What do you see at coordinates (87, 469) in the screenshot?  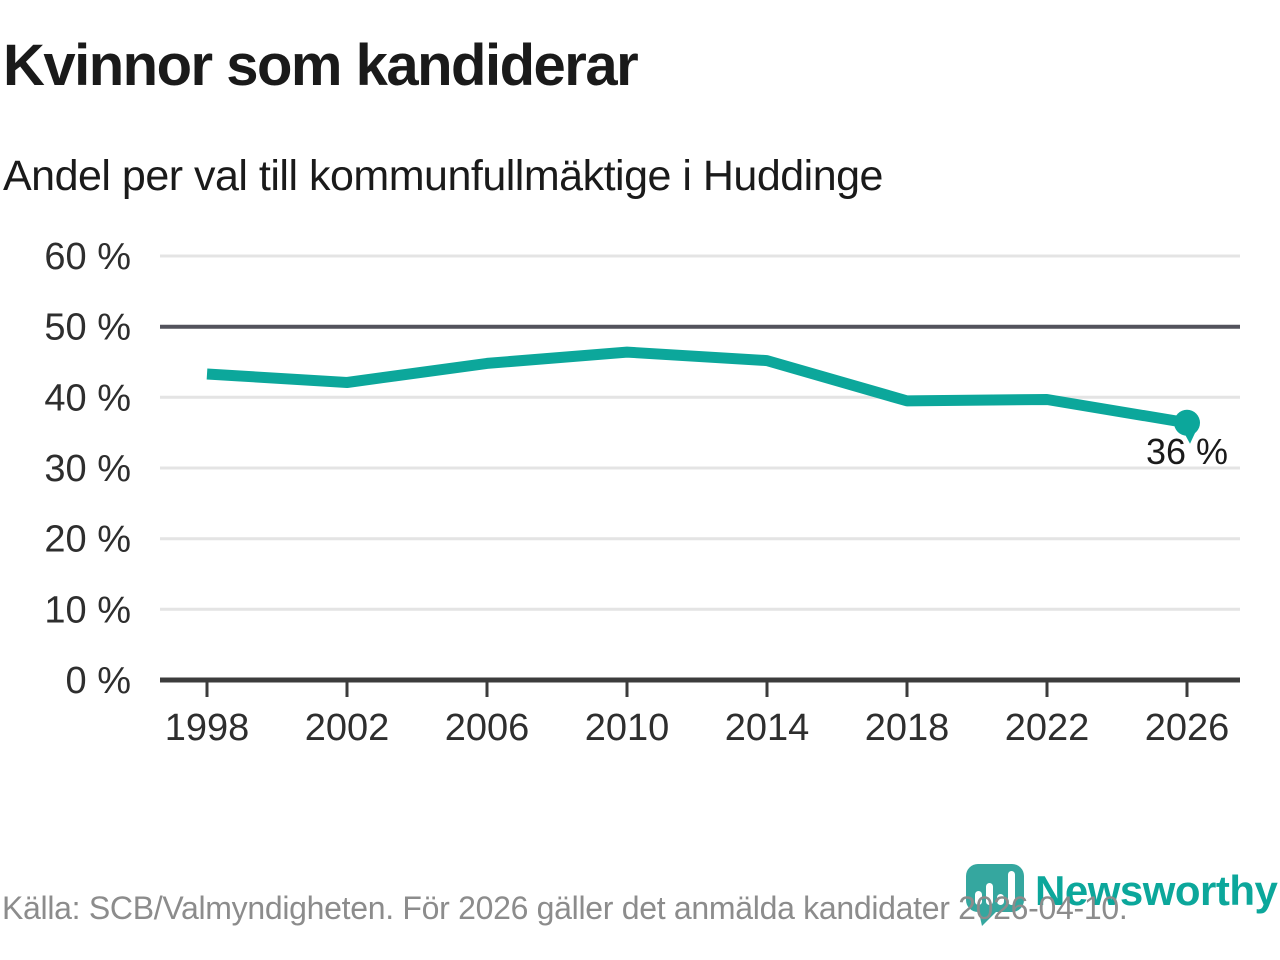 I see `y-tick-label: 30 %` at bounding box center [87, 469].